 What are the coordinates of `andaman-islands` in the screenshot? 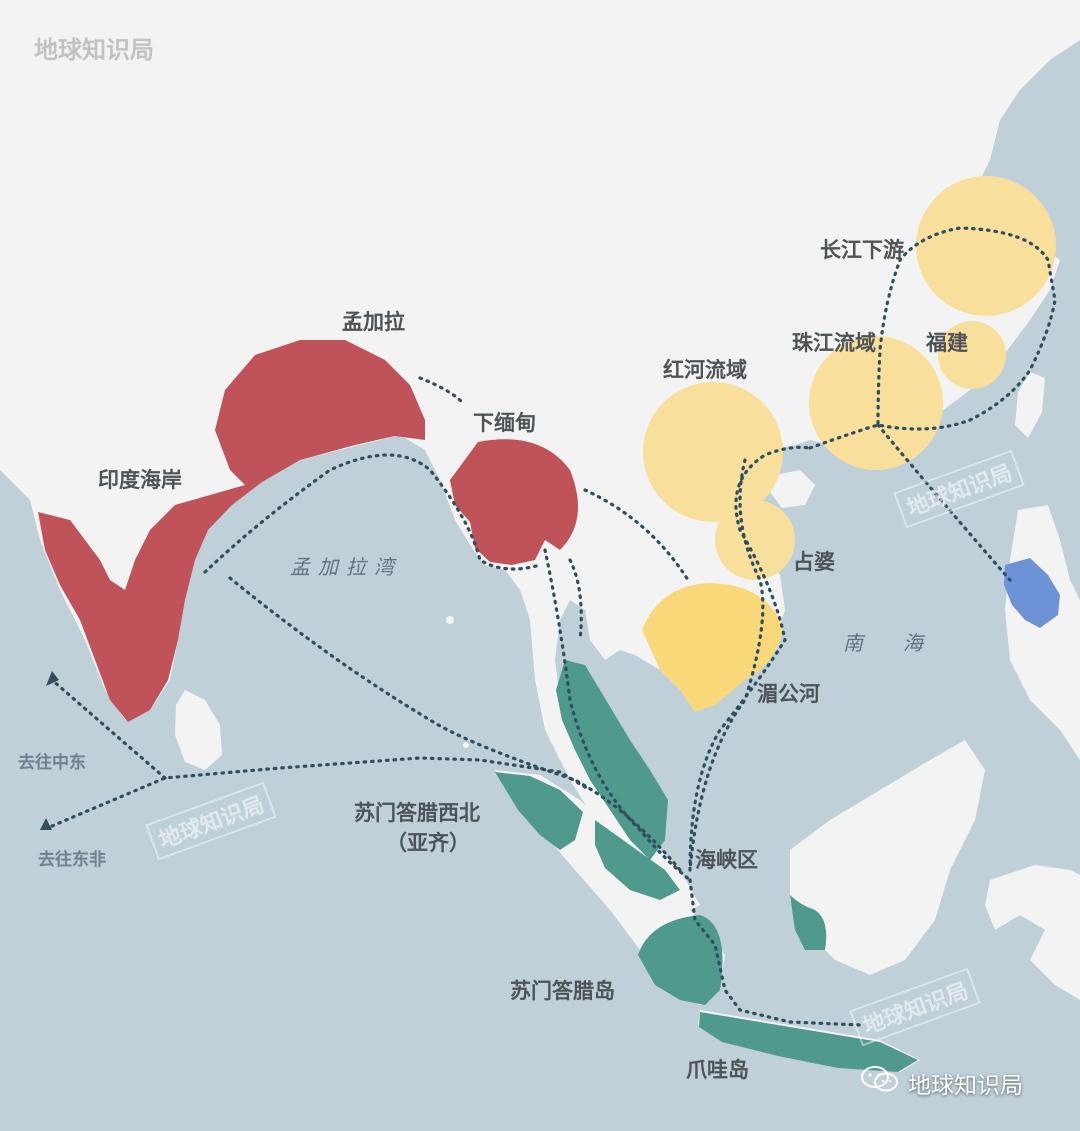 It's located at (450, 620).